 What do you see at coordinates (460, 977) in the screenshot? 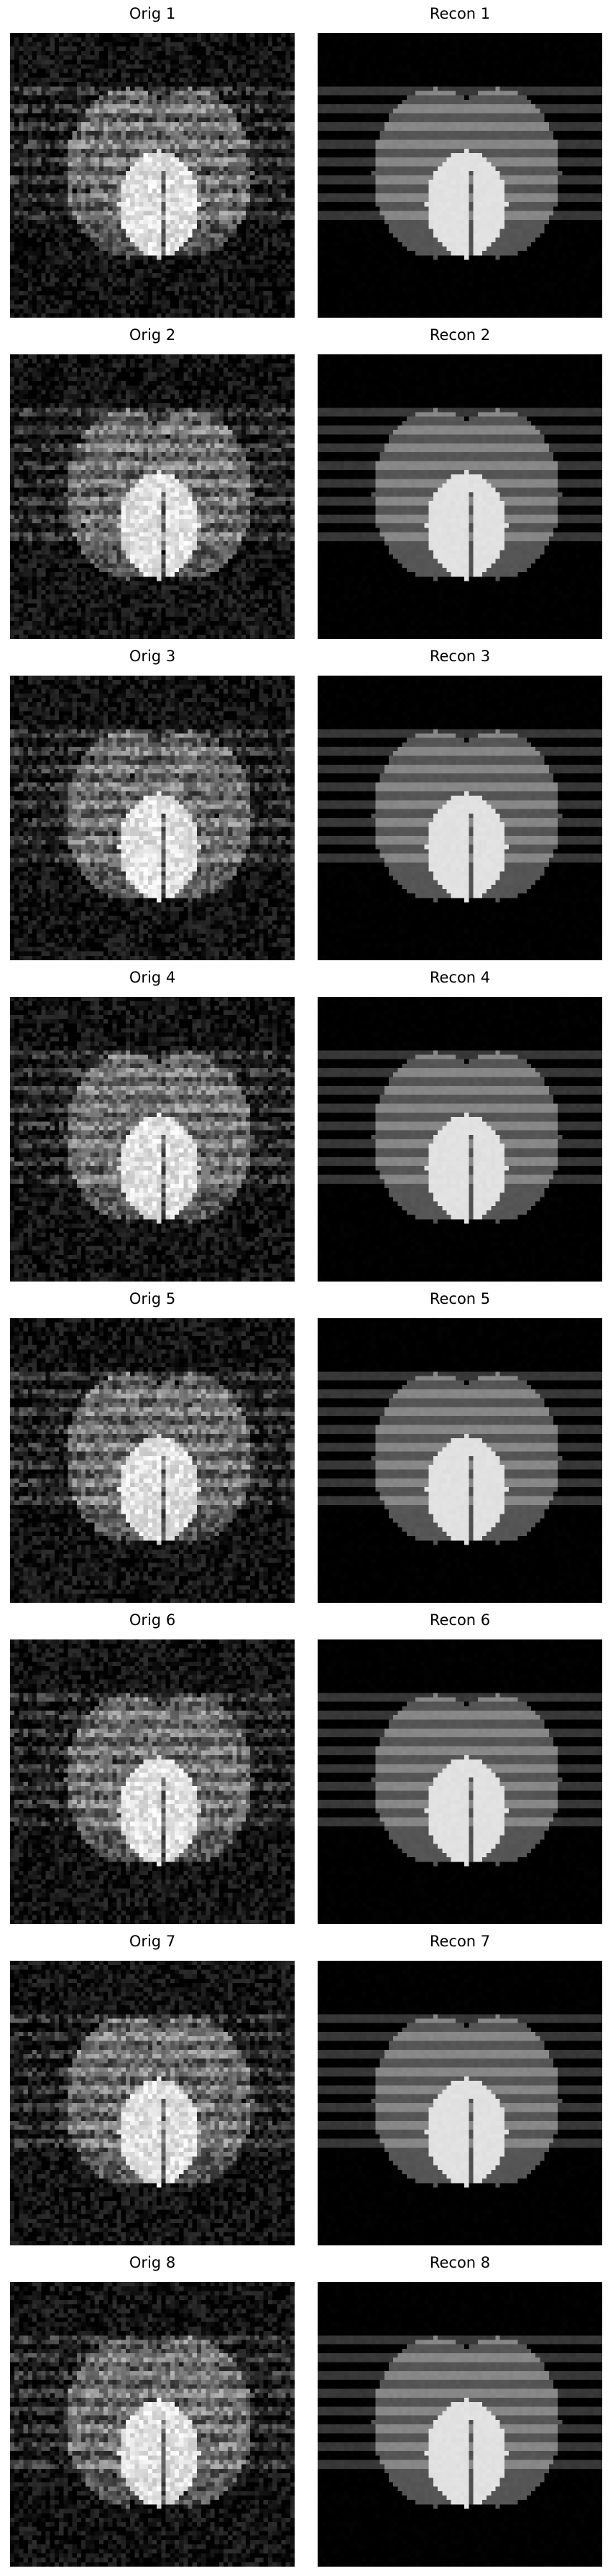
I see `recon-title: Recon 4` at bounding box center [460, 977].